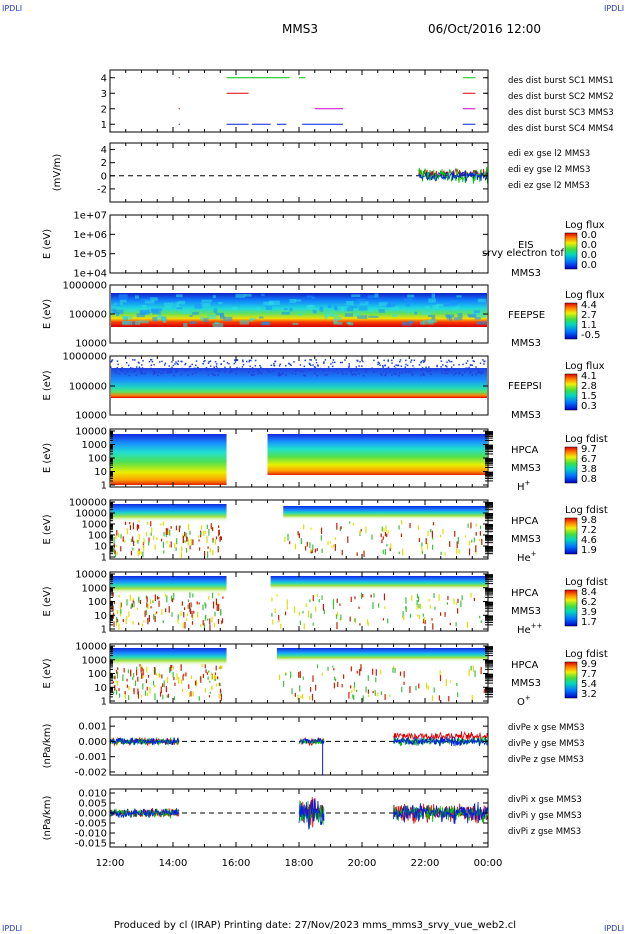  What do you see at coordinates (526, 415) in the screenshot?
I see `instrument-label: MMS3` at bounding box center [526, 415].